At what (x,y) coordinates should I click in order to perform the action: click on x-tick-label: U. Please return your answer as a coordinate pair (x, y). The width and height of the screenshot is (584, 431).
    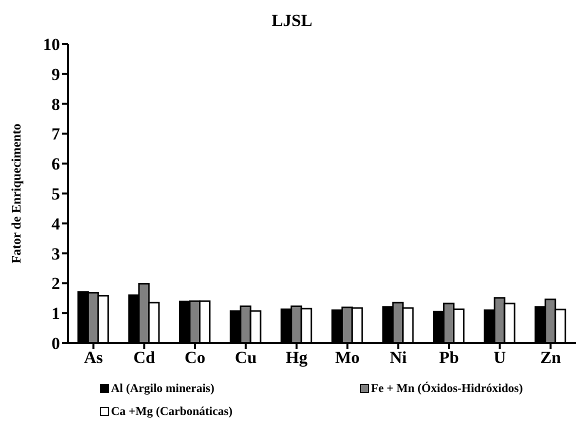
    Looking at the image, I should click on (500, 358).